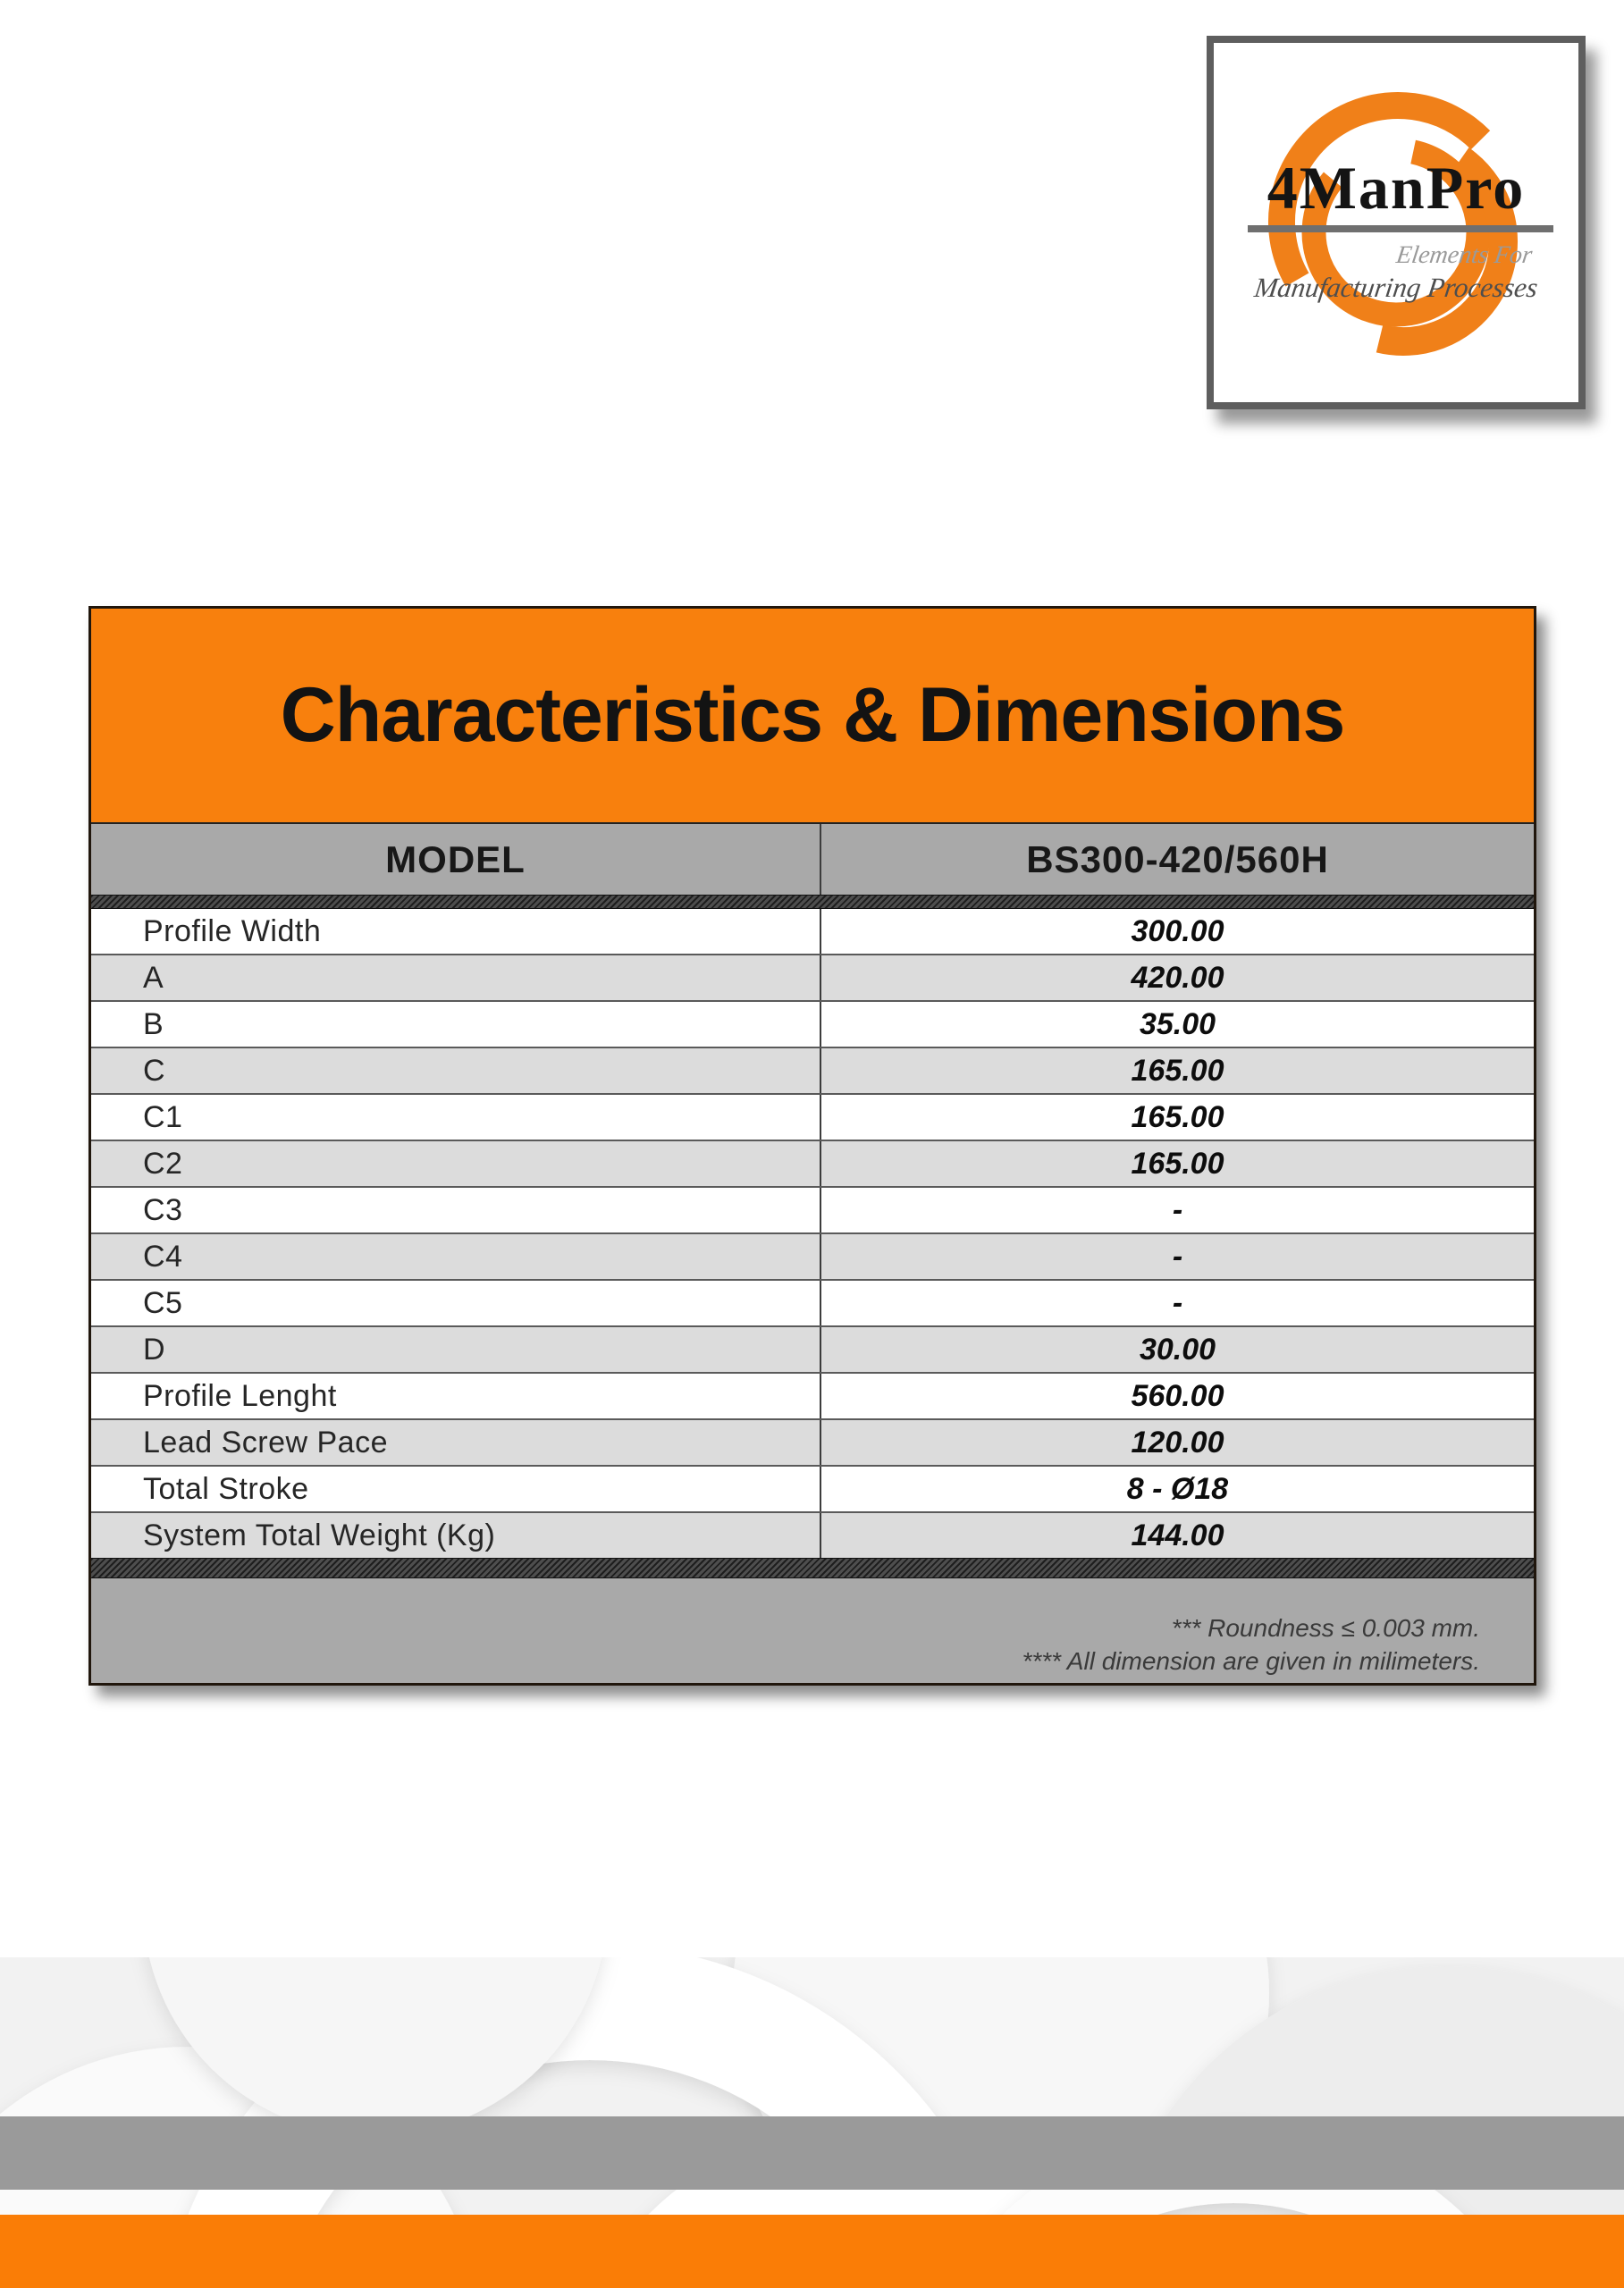 The image size is (1624, 2288). What do you see at coordinates (812, 902) in the screenshot?
I see `divider-band-top` at bounding box center [812, 902].